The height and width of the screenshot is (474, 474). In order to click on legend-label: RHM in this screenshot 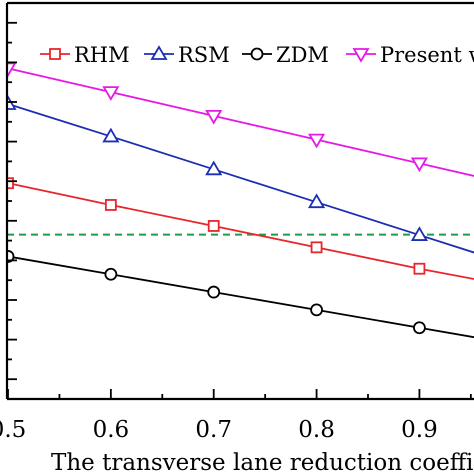, I will do `click(102, 55)`.